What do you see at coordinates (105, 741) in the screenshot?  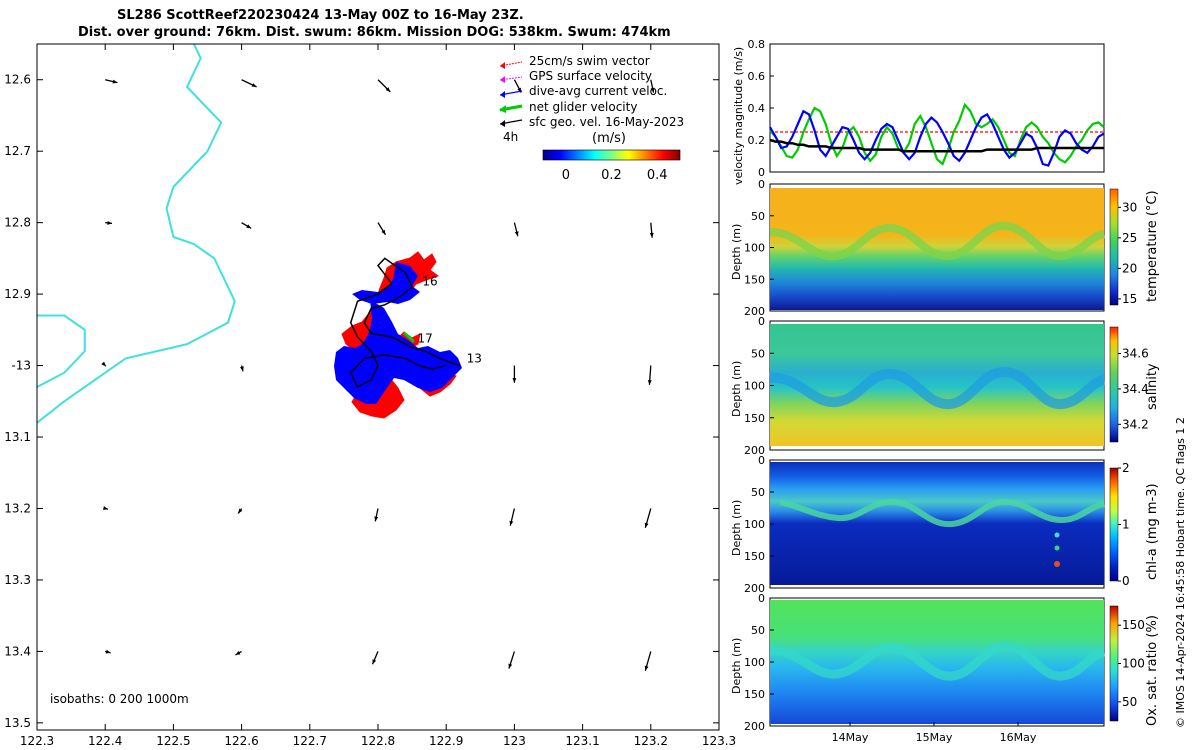 I see `map-x-tick-label: 122.4` at bounding box center [105, 741].